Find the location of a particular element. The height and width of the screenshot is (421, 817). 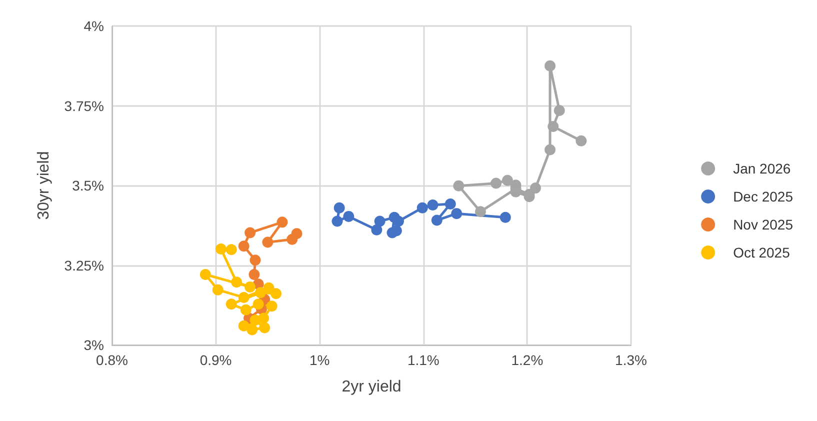

x-tick-label: 0.9% is located at coordinates (216, 360).